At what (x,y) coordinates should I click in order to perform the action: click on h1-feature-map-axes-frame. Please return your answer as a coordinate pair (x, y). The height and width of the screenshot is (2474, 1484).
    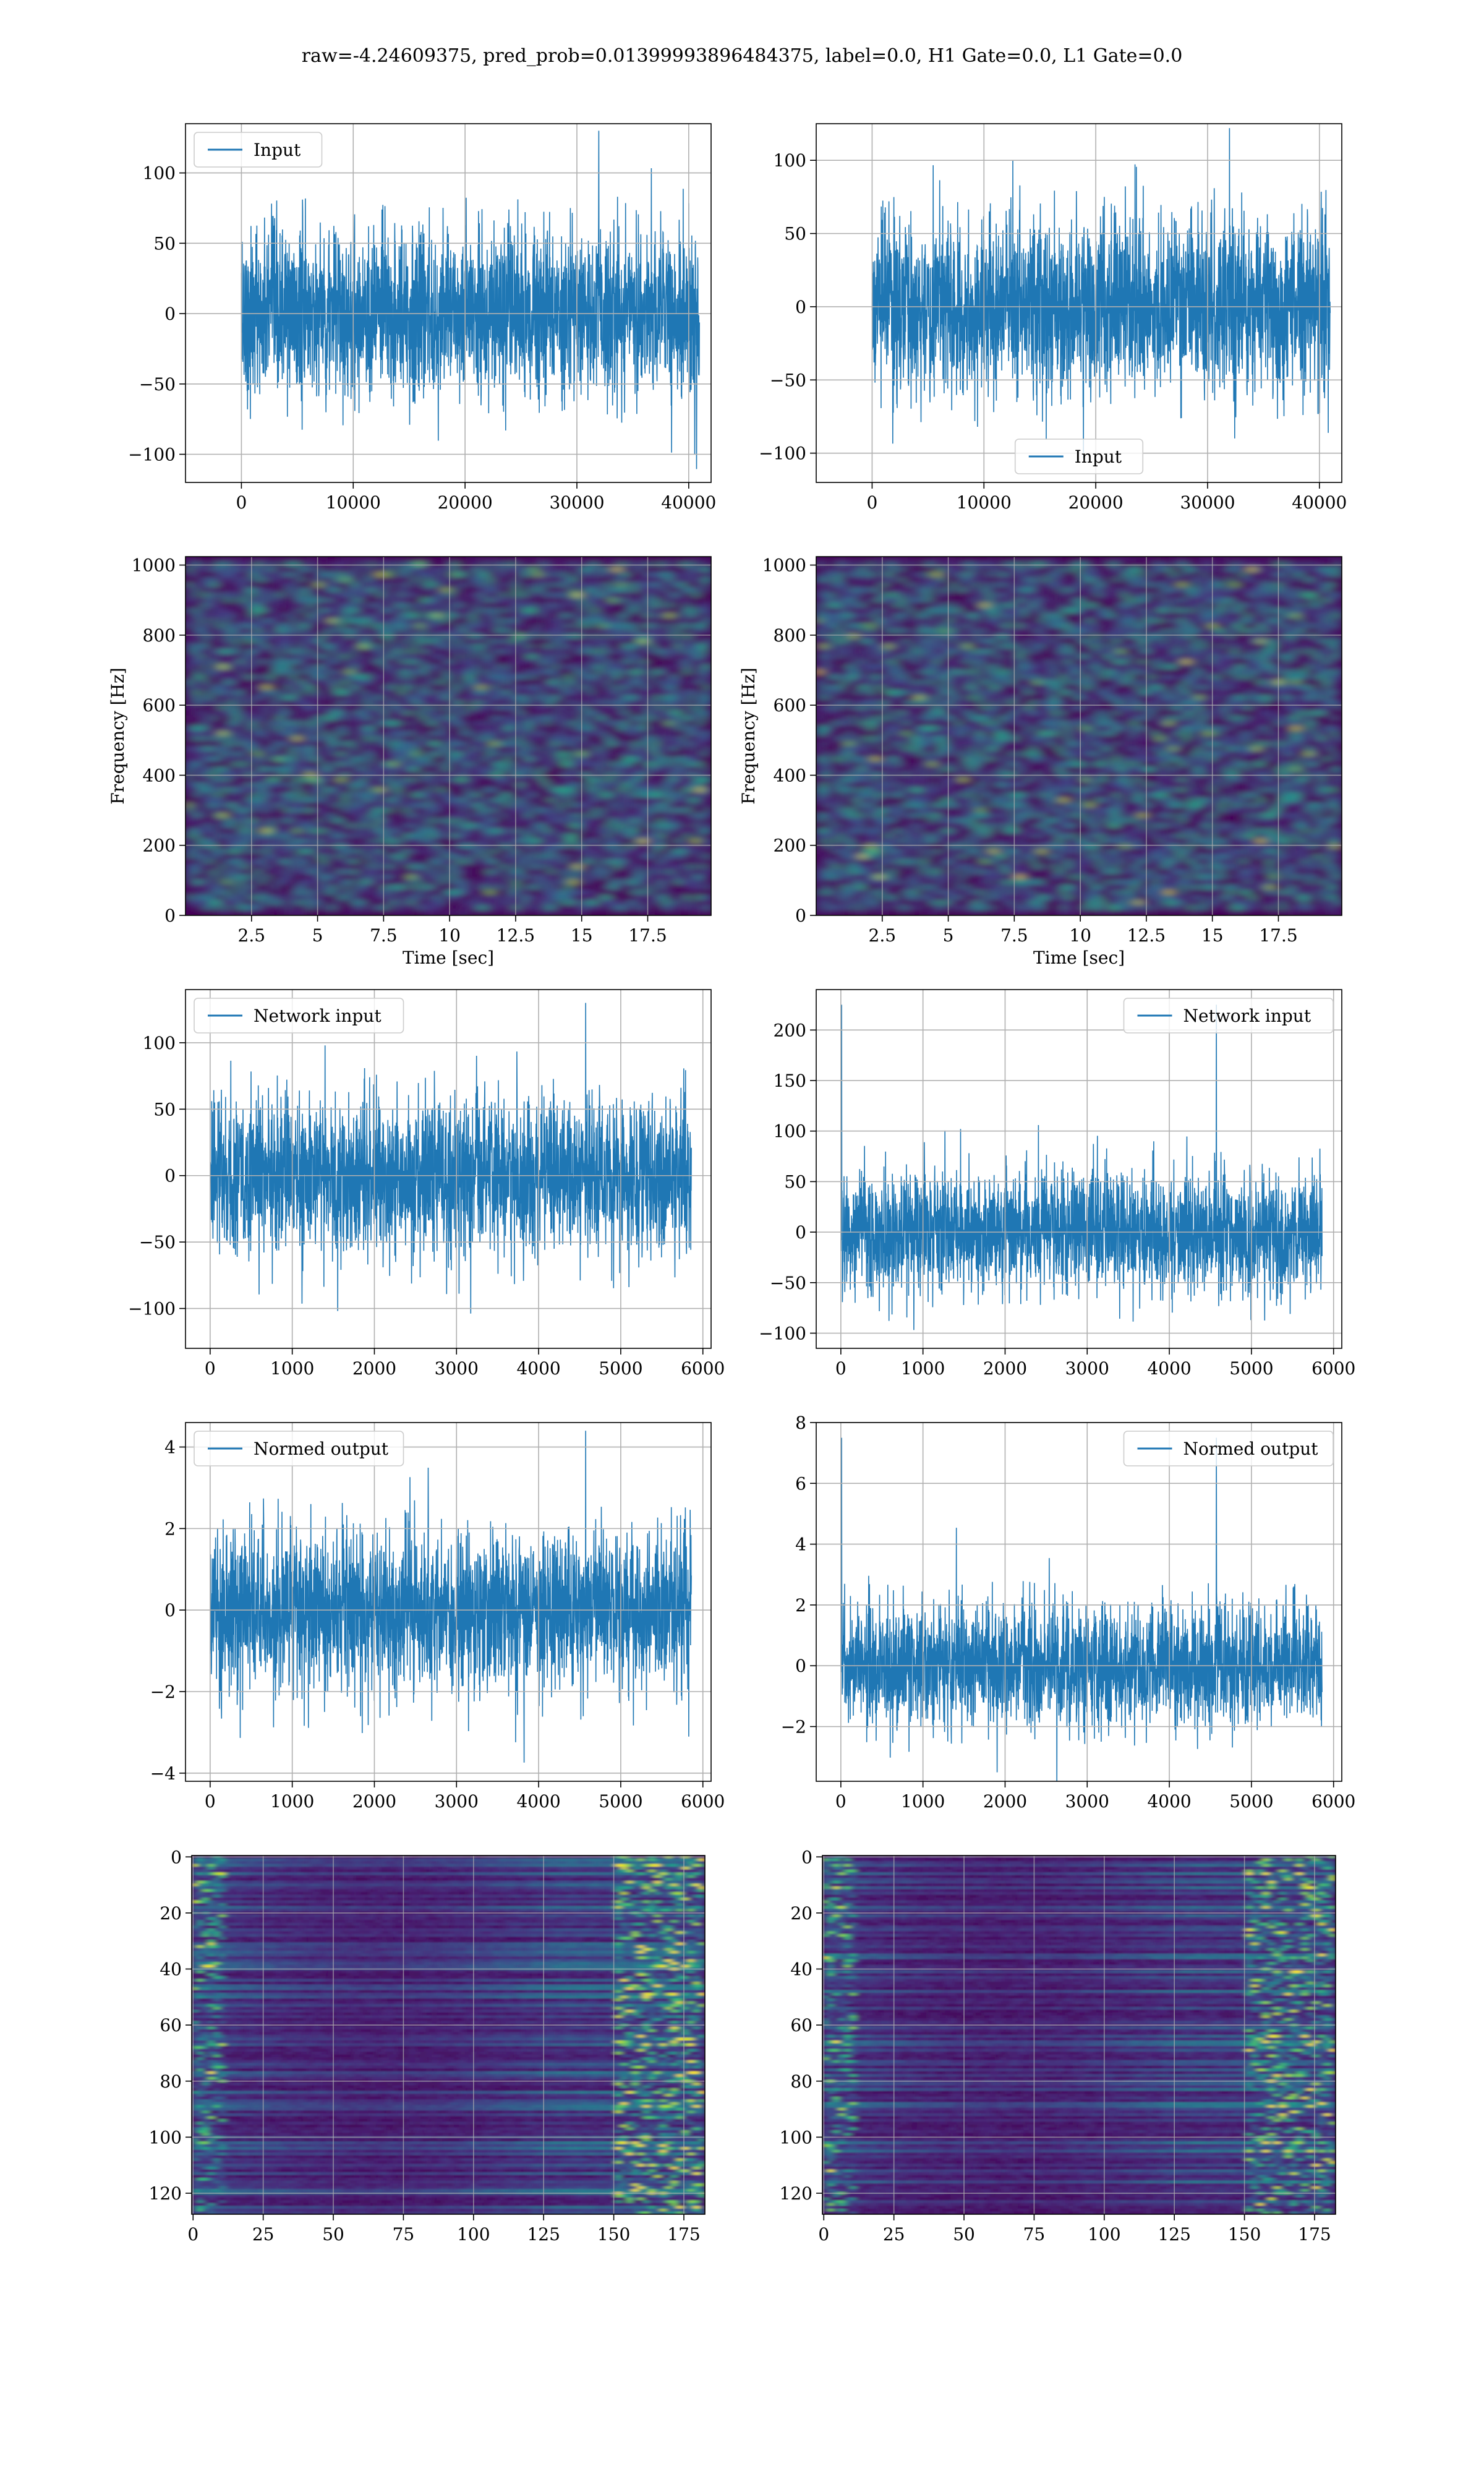
    Looking at the image, I should click on (448, 2035).